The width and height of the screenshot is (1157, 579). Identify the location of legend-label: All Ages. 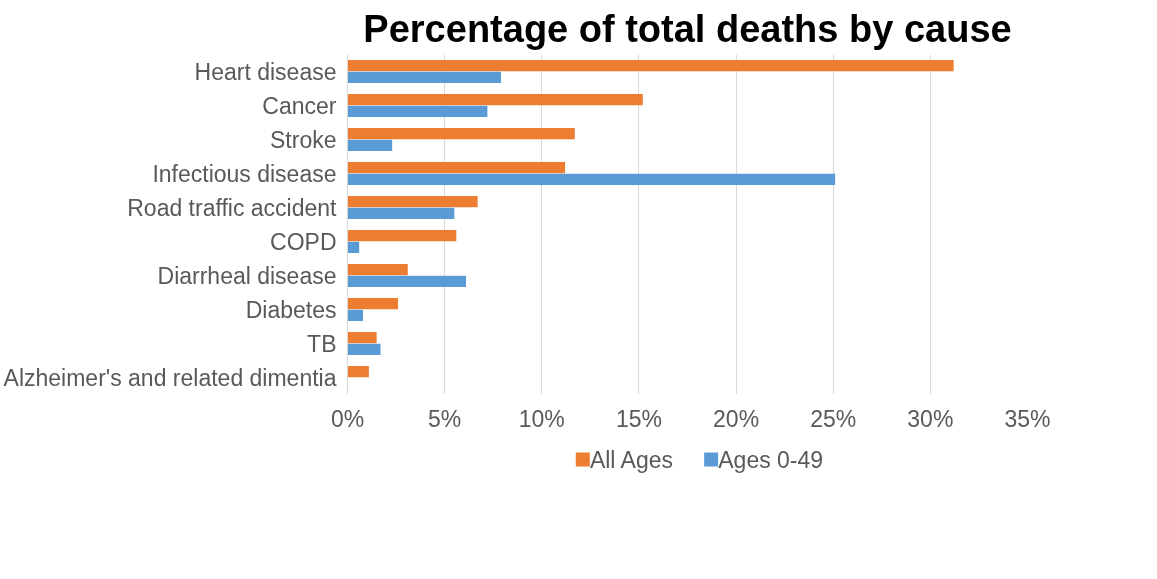
(631, 459).